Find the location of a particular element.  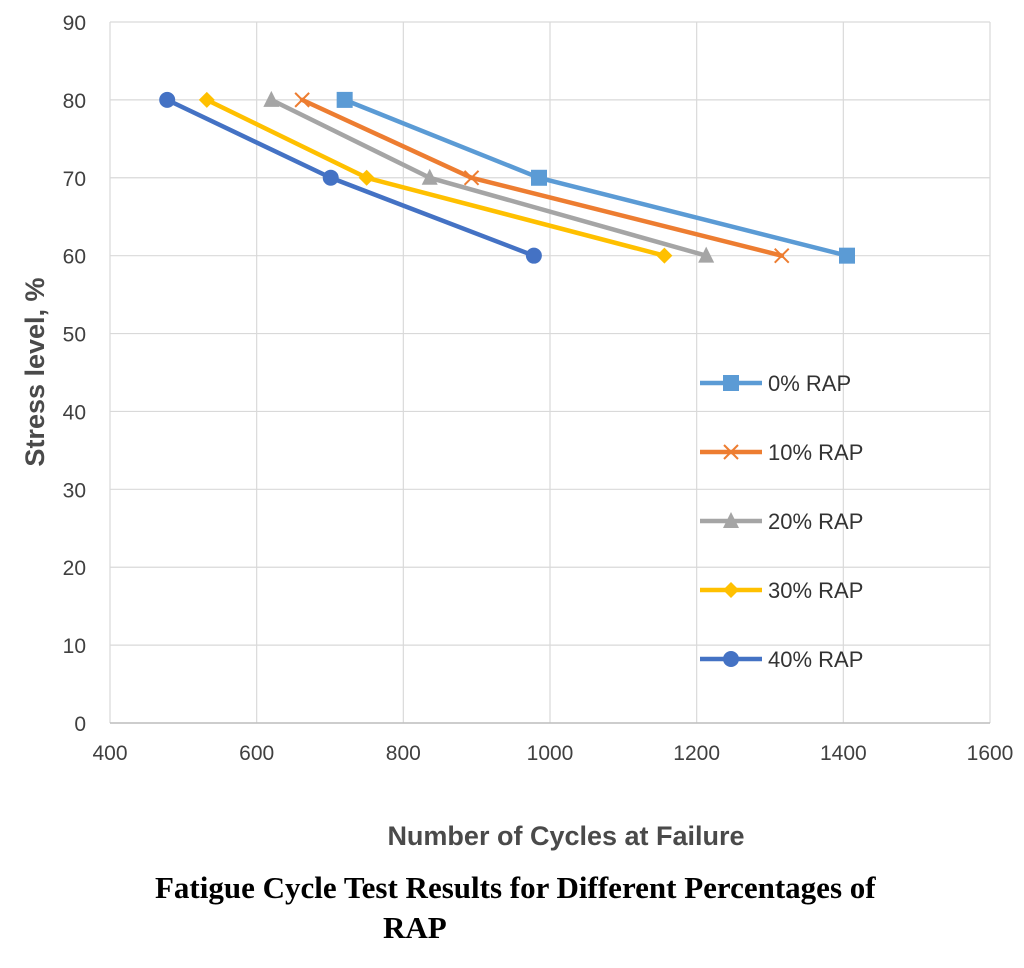

y-tick-label: 10 is located at coordinates (74, 646).